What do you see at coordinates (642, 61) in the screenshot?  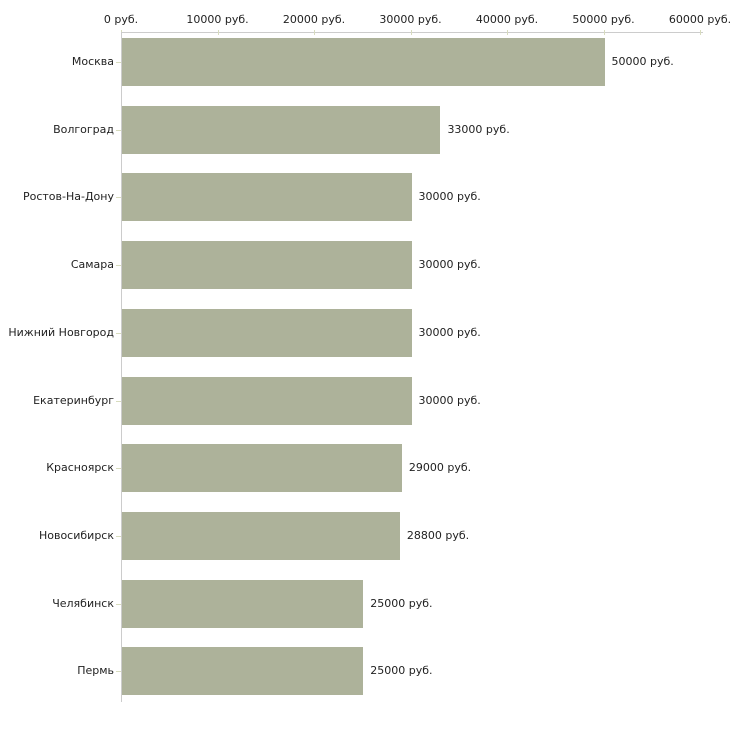 I see `value-label: 50000 руб.` at bounding box center [642, 61].